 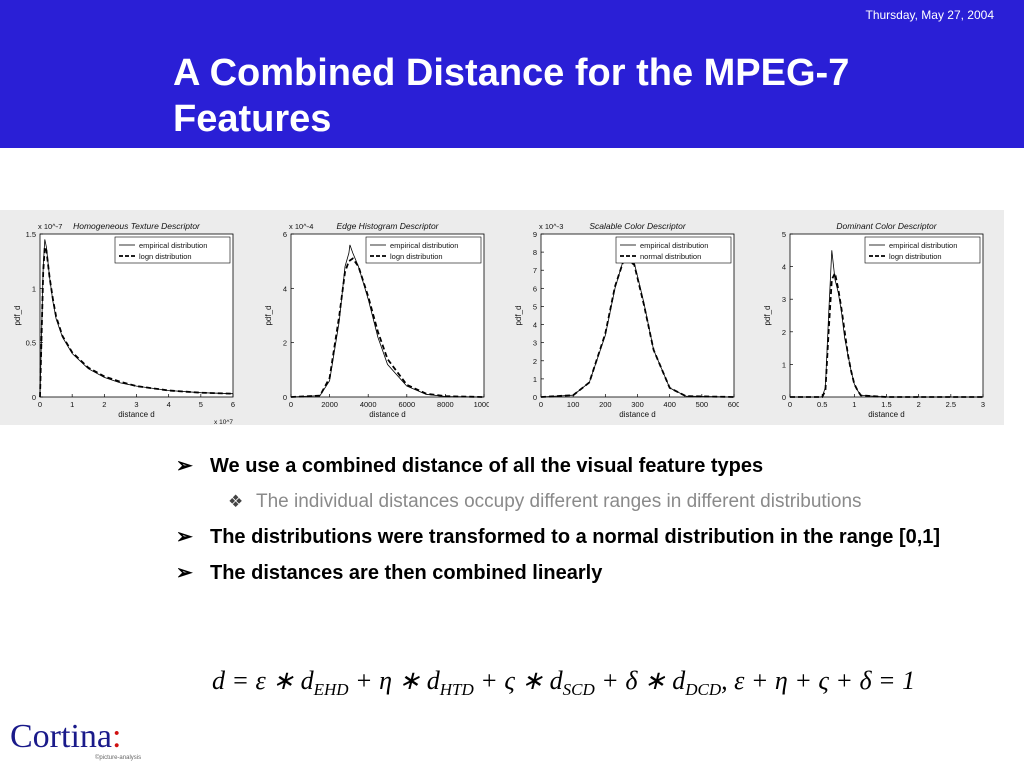 What do you see at coordinates (331, 690) in the screenshot?
I see `formula-subscript: EHD` at bounding box center [331, 690].